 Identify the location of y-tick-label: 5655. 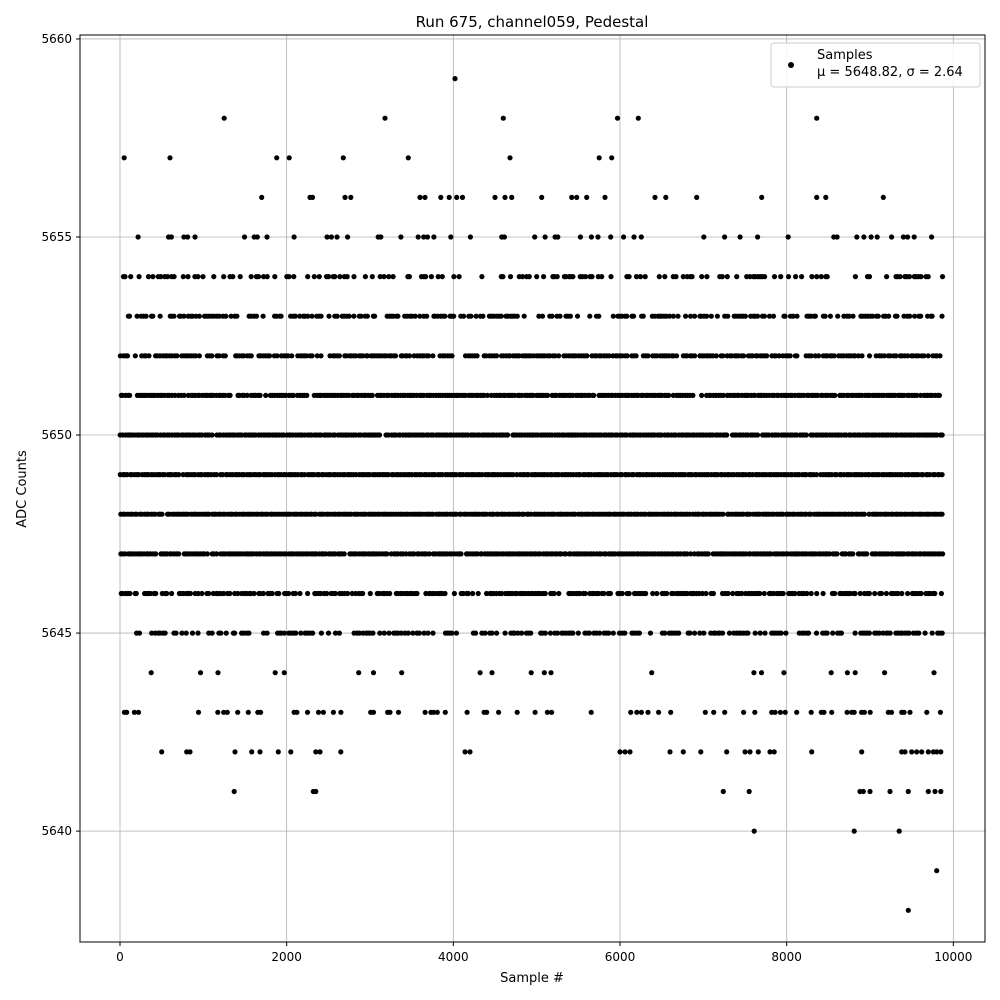
(56, 237).